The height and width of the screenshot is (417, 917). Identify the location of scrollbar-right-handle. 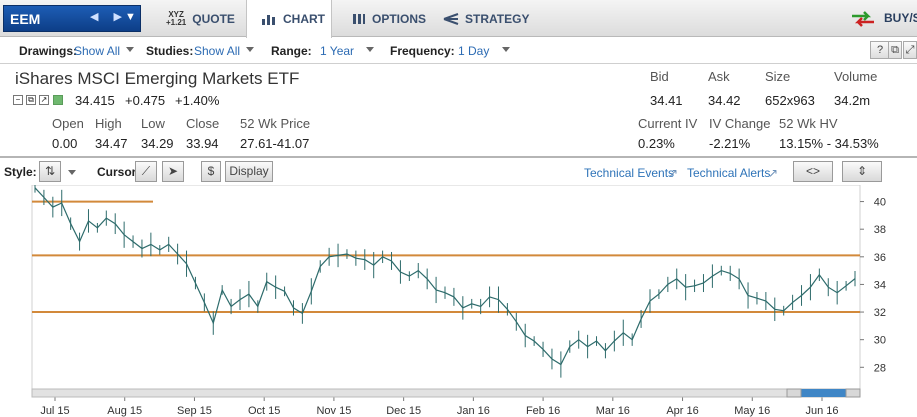
(853, 393).